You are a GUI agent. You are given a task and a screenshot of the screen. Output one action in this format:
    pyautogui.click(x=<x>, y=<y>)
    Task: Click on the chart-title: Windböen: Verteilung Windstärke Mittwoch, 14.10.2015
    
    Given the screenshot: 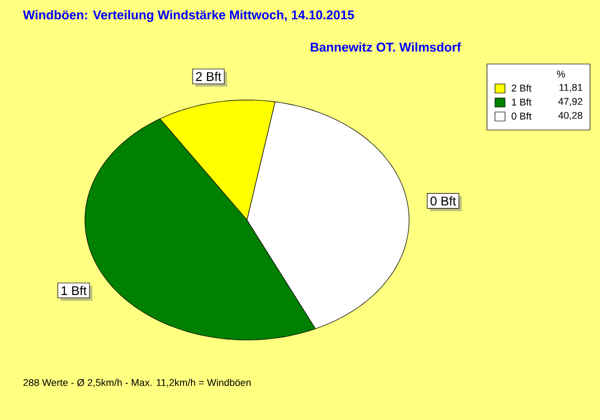 What is the action you would take?
    pyautogui.click(x=188, y=16)
    